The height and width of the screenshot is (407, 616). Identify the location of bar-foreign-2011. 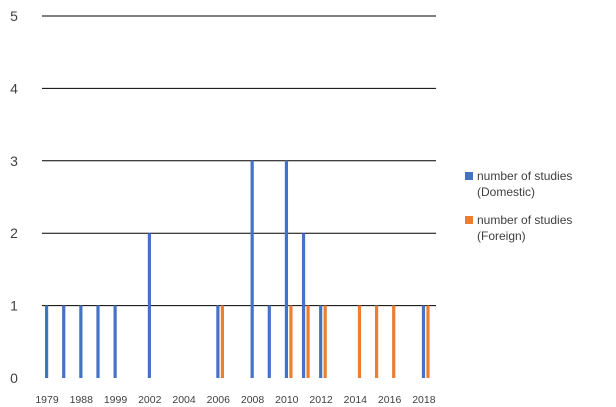
(308, 341).